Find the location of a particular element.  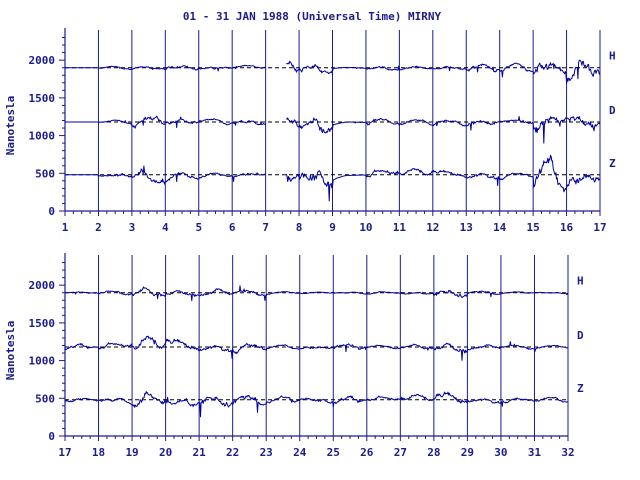

x-tick-label: 25 is located at coordinates (333, 452).